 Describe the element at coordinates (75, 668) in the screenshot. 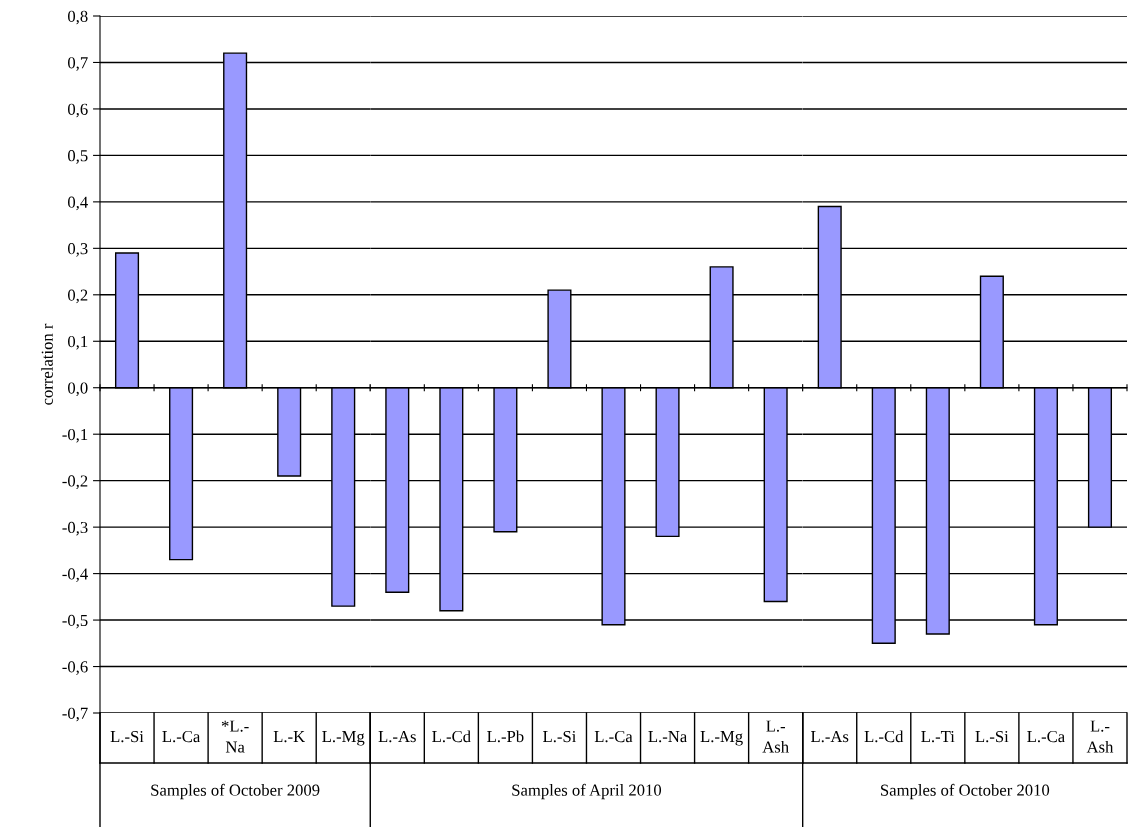

I see `y-tick-label: -0,6` at that location.